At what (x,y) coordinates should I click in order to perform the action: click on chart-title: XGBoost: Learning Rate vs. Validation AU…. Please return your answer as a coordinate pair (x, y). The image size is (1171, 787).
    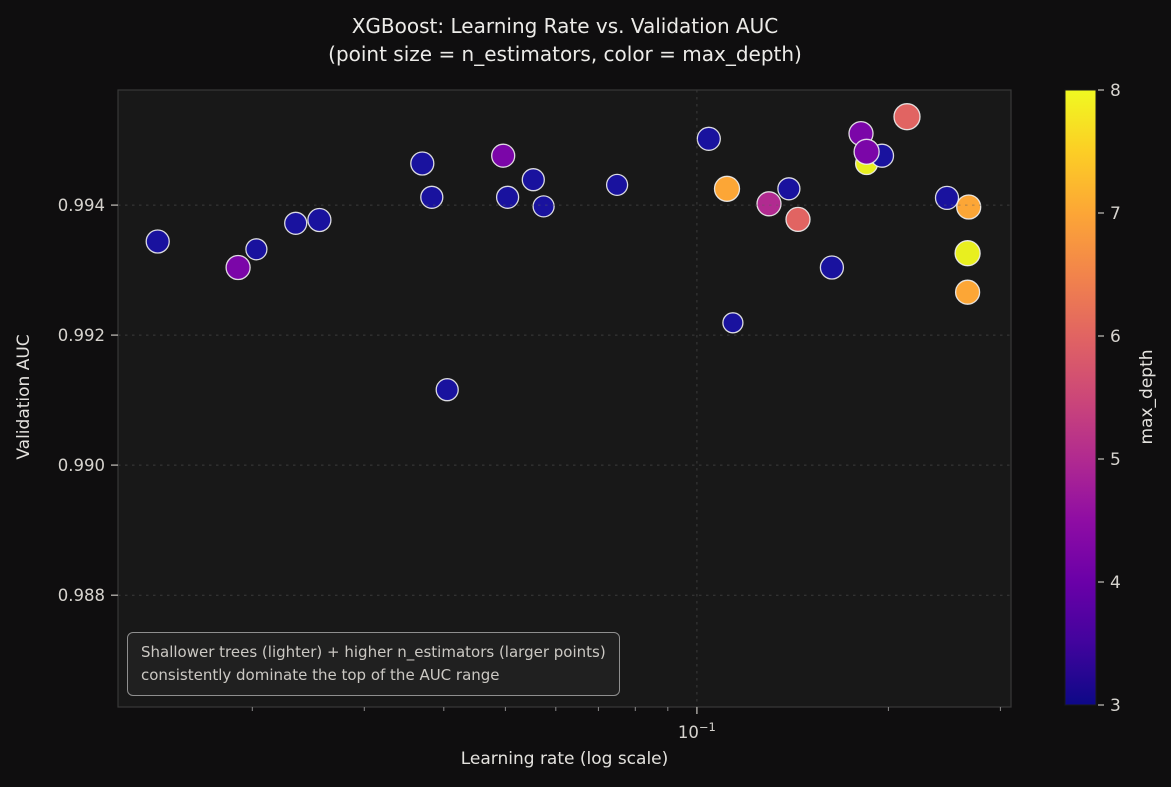
    Looking at the image, I should click on (565, 26).